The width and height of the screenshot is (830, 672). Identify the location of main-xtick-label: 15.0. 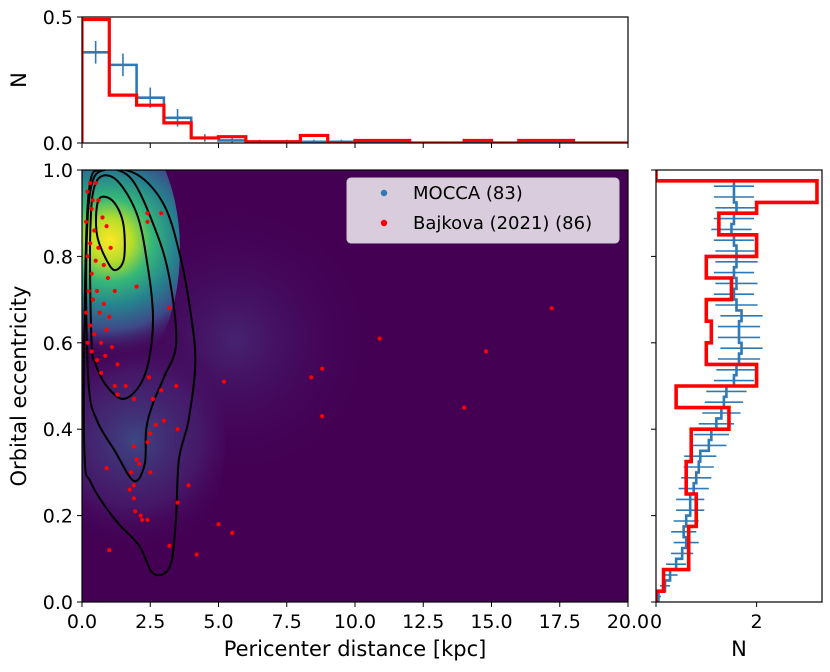
(491, 622).